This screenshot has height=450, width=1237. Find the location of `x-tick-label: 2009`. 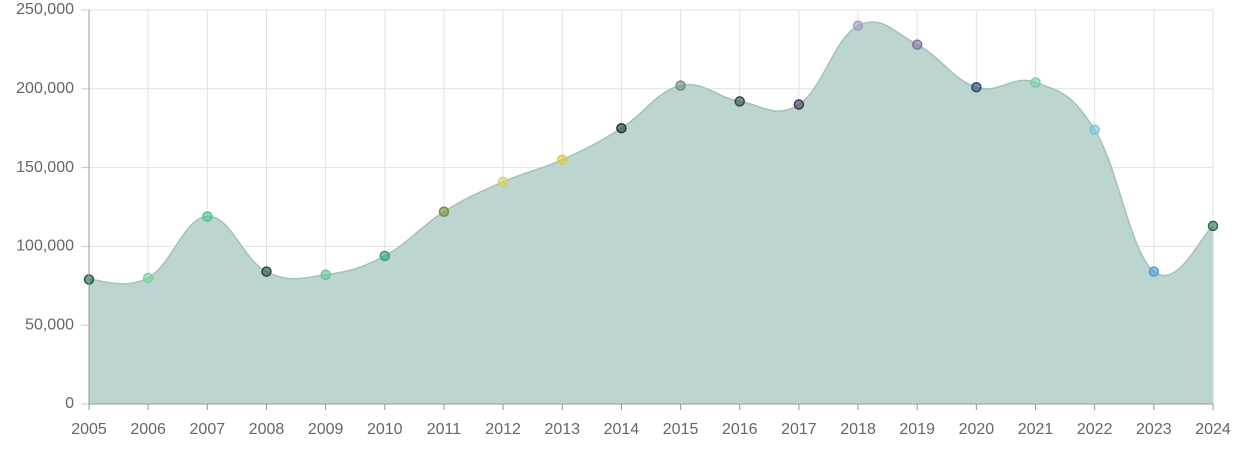

x-tick-label: 2009 is located at coordinates (326, 429).